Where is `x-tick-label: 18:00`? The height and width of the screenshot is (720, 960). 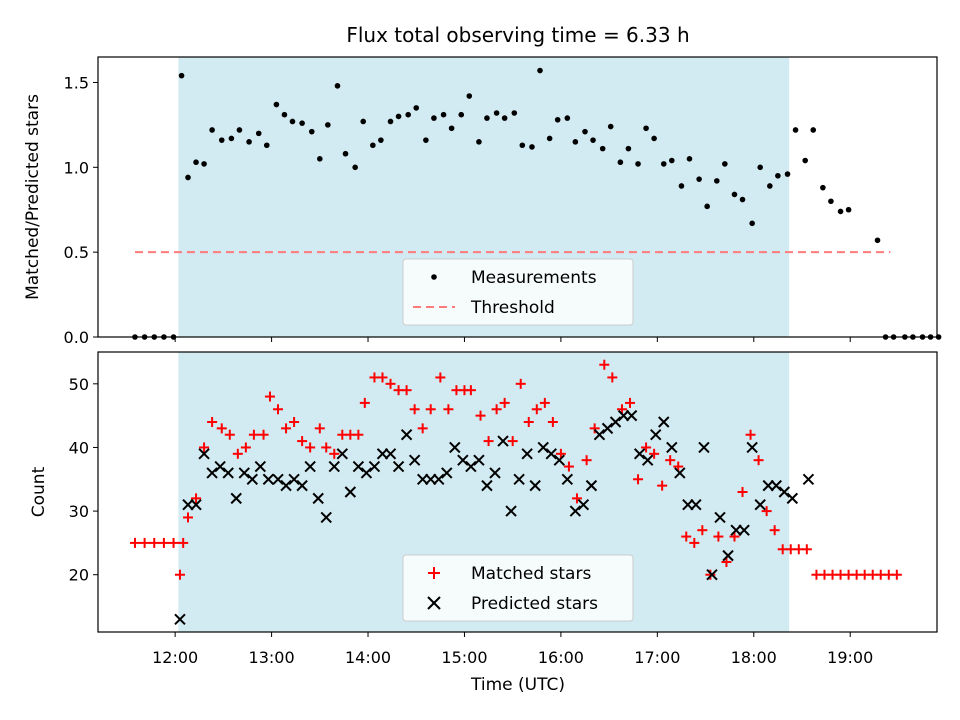 x-tick-label: 18:00 is located at coordinates (754, 657).